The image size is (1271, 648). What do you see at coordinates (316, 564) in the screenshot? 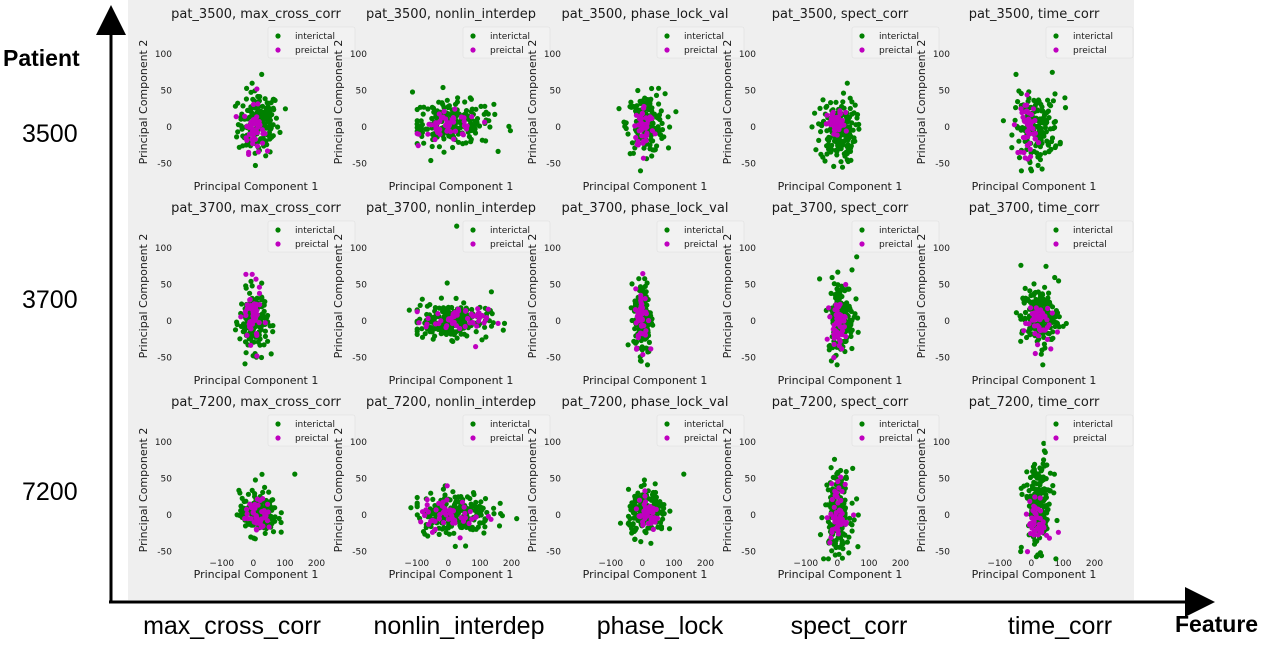
I see `x-tick-label: 200` at bounding box center [316, 564].